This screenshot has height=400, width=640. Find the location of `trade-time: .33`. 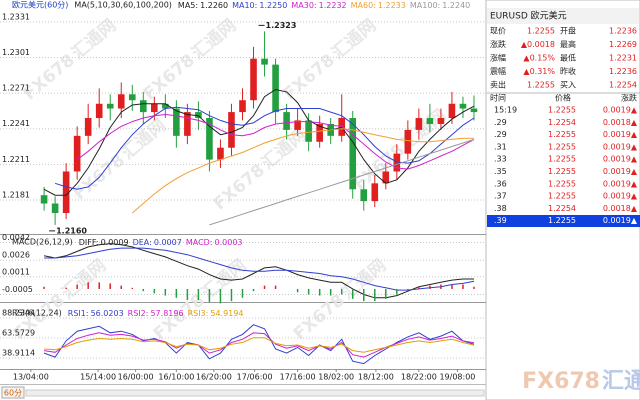

trade-time: .33 is located at coordinates (500, 159).